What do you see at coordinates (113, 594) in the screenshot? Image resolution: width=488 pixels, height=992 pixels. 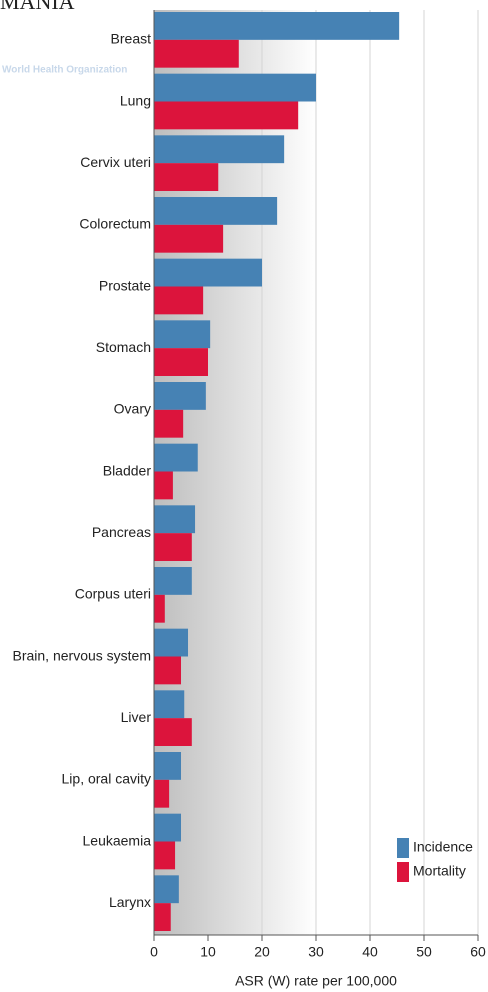 I see `y-tick-label: Corpus uteri` at bounding box center [113, 594].